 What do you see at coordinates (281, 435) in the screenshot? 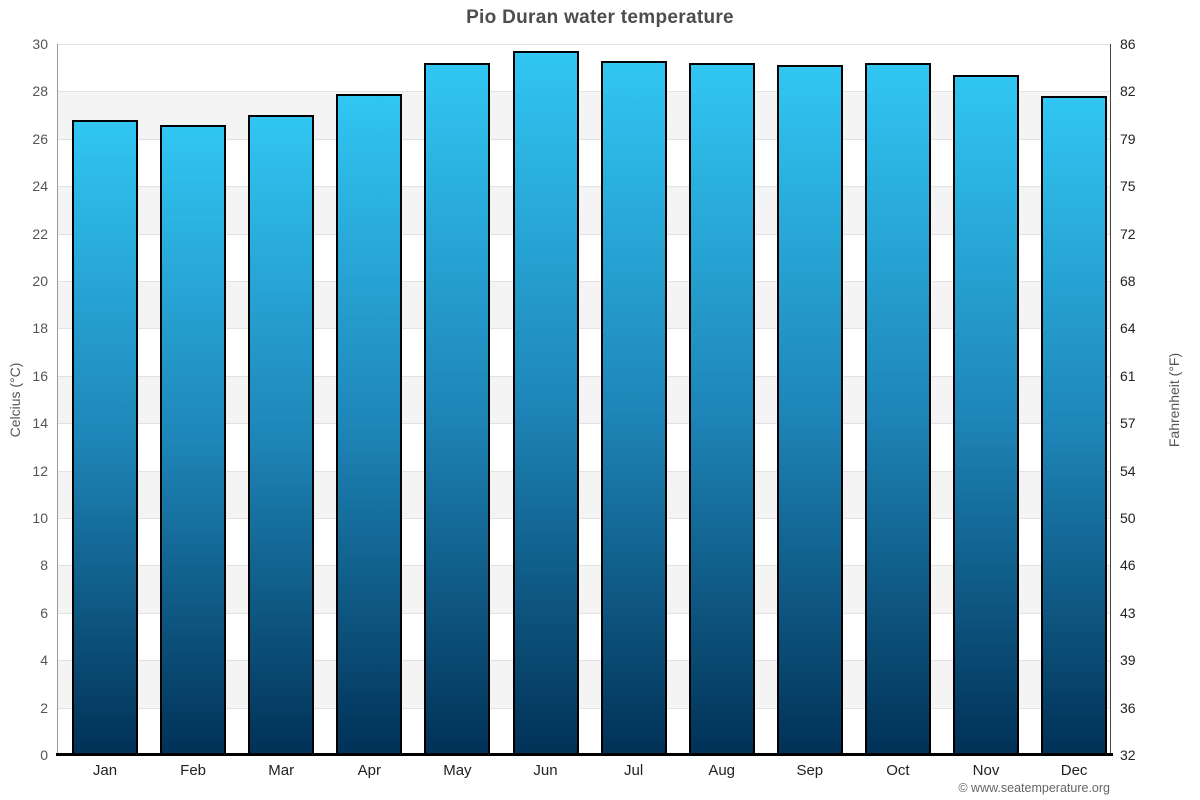
I see `bar-mar` at bounding box center [281, 435].